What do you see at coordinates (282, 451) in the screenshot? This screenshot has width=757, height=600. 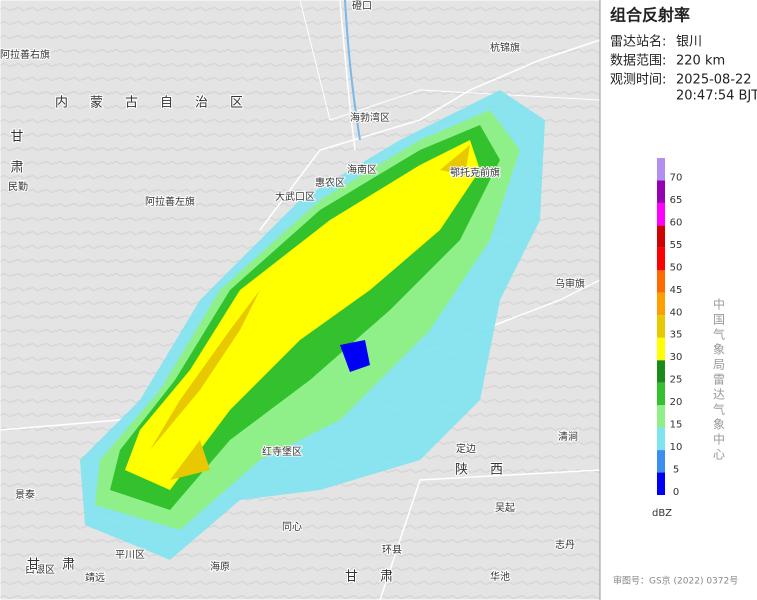 I see `map-label: 红寺堡区` at bounding box center [282, 451].